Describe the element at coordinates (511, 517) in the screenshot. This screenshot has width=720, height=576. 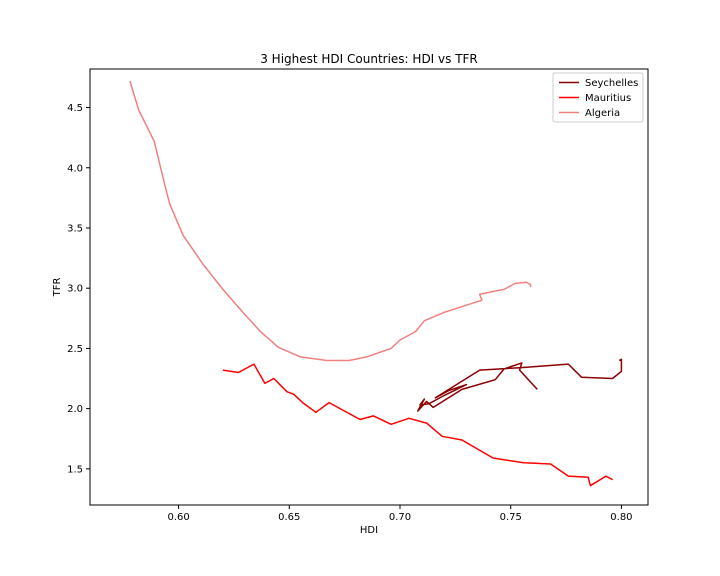
I see `x-tick-label: 0.75` at that location.